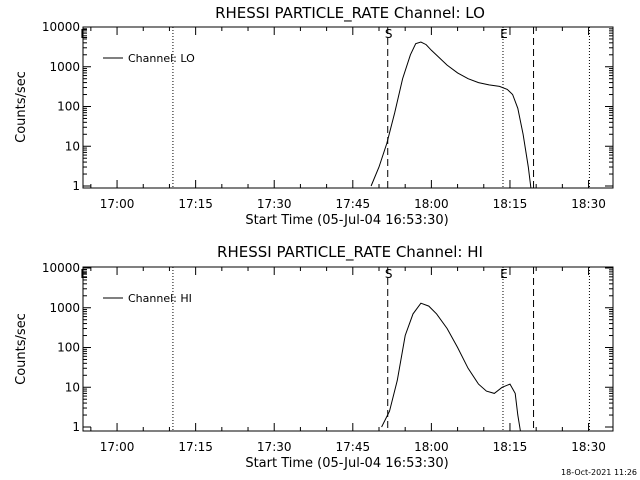 Image resolution: width=640 pixels, height=480 pixels. What do you see at coordinates (350, 252) in the screenshot?
I see `chart-title: RHESSI PARTICLE_RATE Channel: HI` at bounding box center [350, 252].